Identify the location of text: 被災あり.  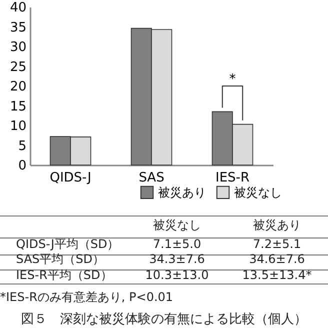
(277, 225).